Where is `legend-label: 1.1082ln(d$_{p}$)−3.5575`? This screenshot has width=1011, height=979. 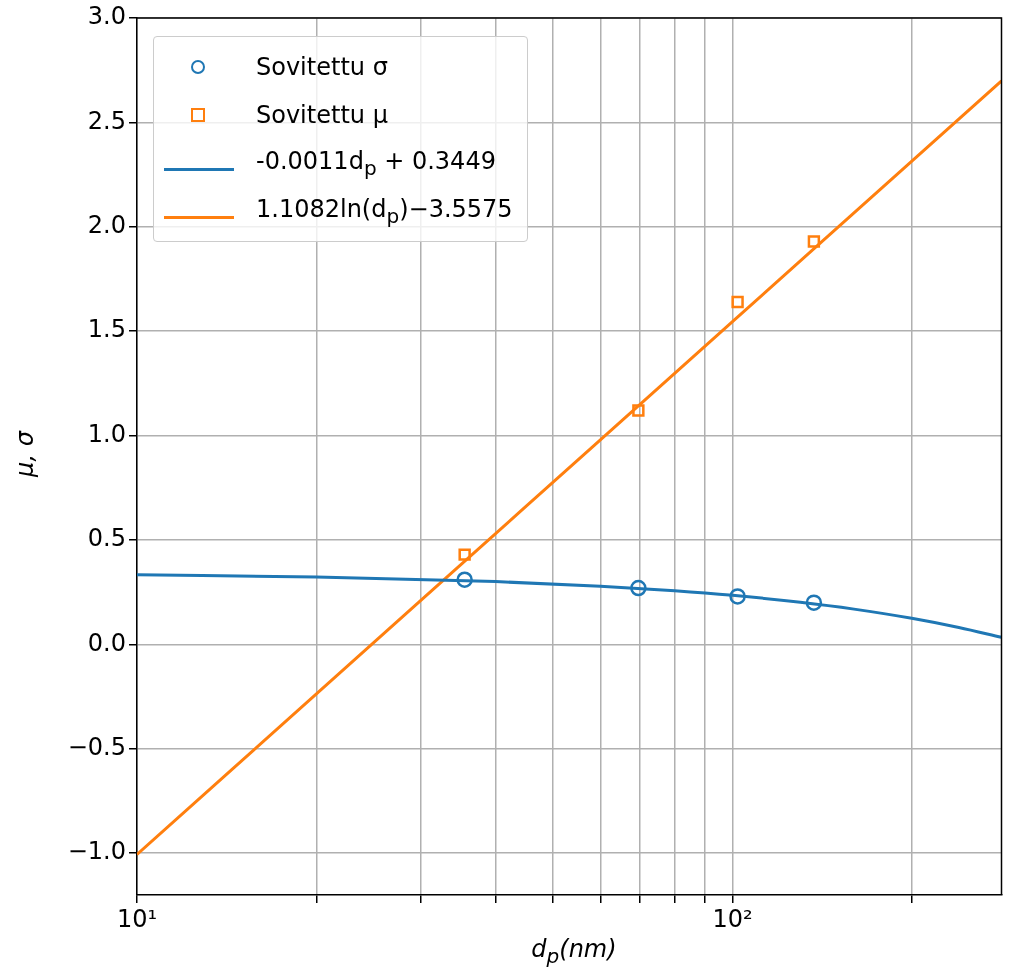 legend-label: 1.1082ln(d$_{p}$)−3.5575 is located at coordinates (384, 211).